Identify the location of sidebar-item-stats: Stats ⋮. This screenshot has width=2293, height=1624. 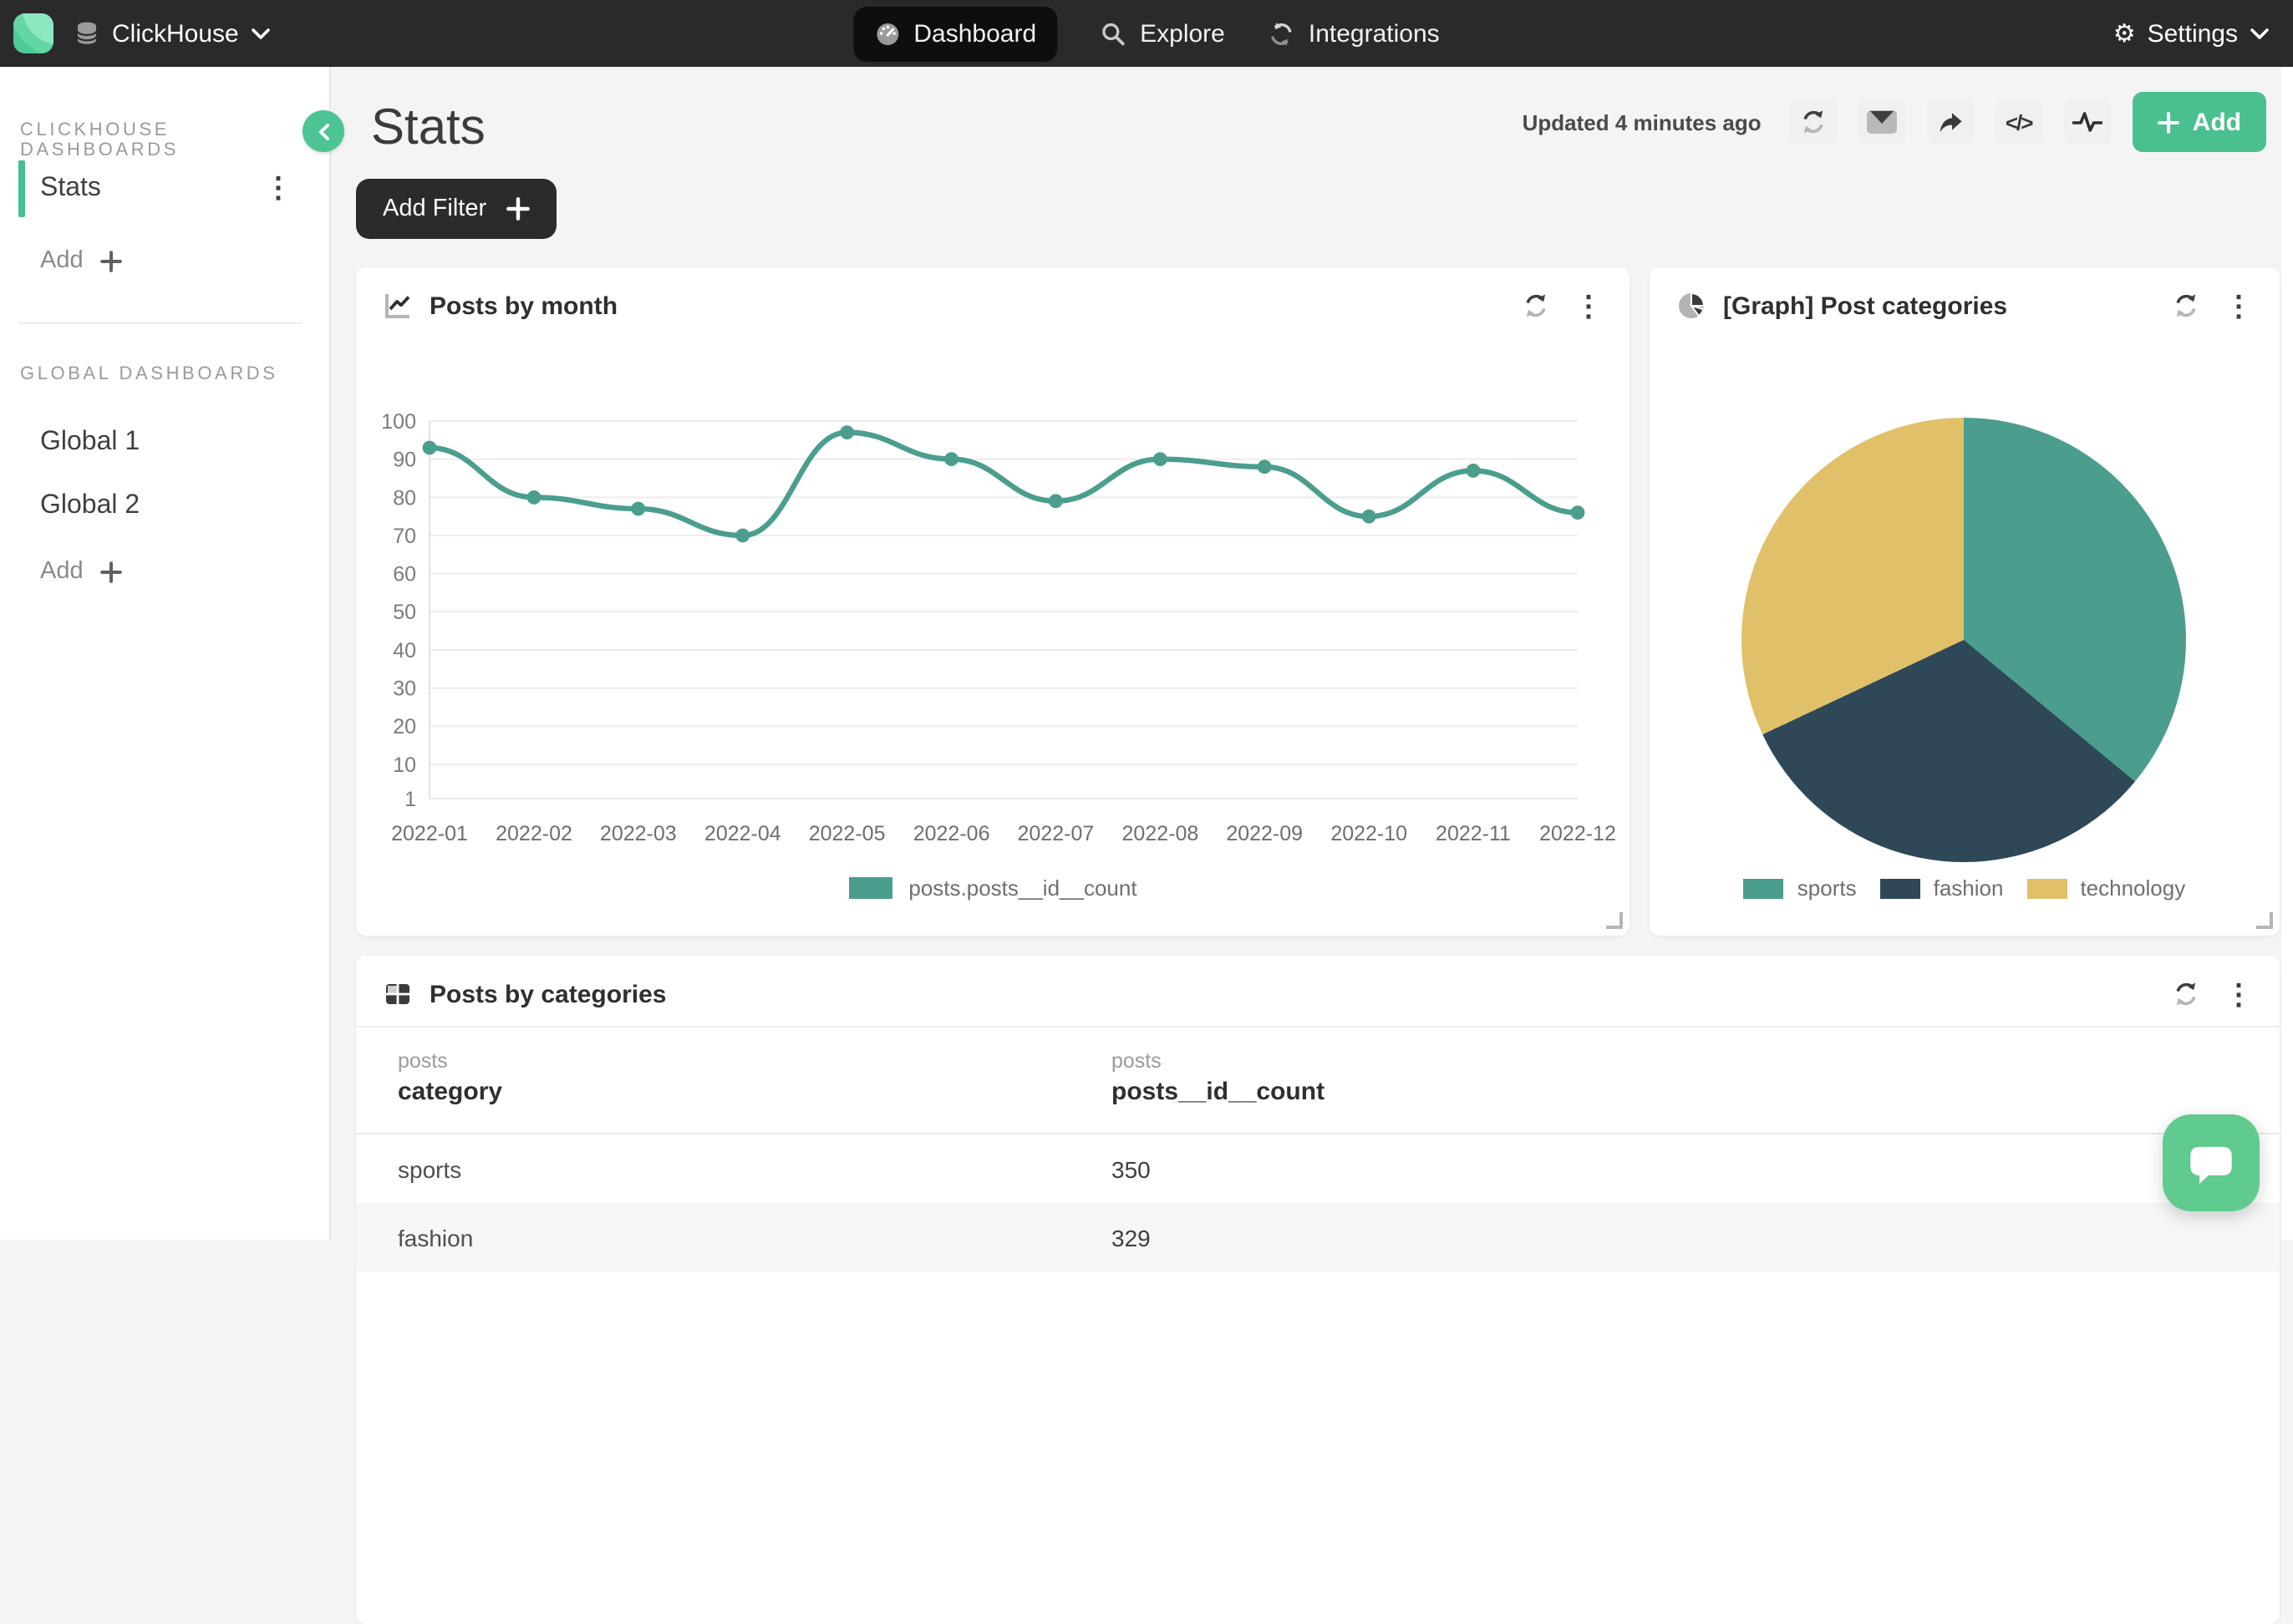
(164, 188).